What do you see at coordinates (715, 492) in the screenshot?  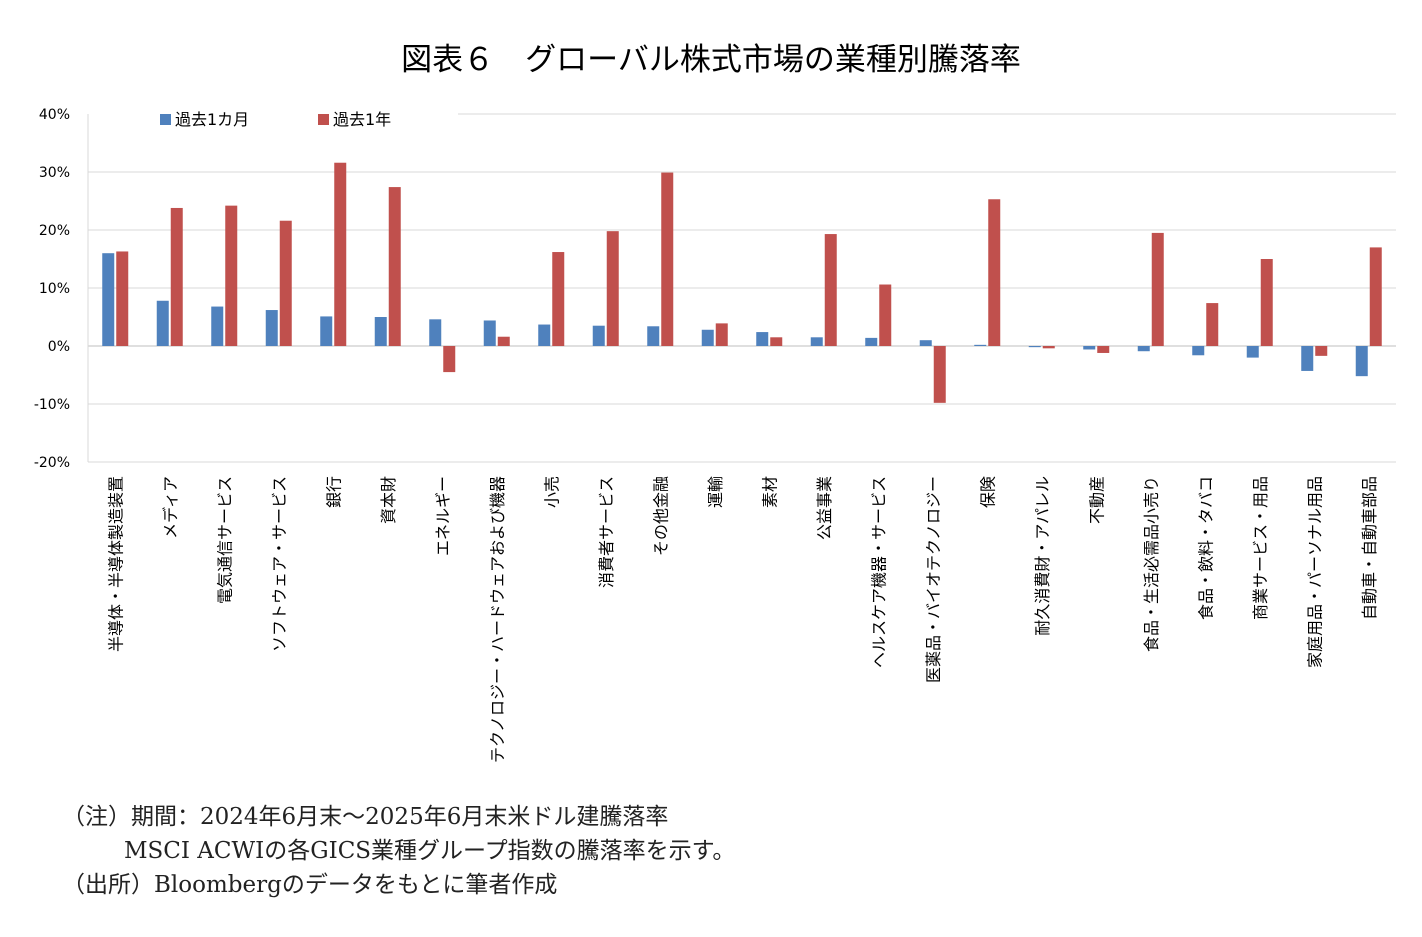 I see `x-tick-label: 運輸` at bounding box center [715, 492].